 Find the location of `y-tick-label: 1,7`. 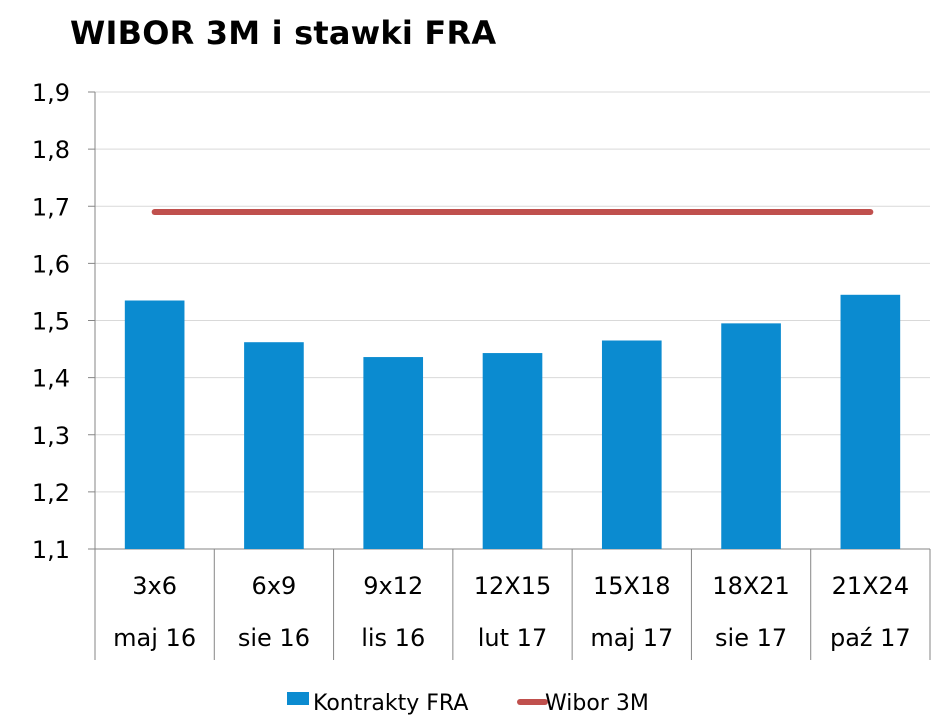

y-tick-label: 1,7 is located at coordinates (51, 207).